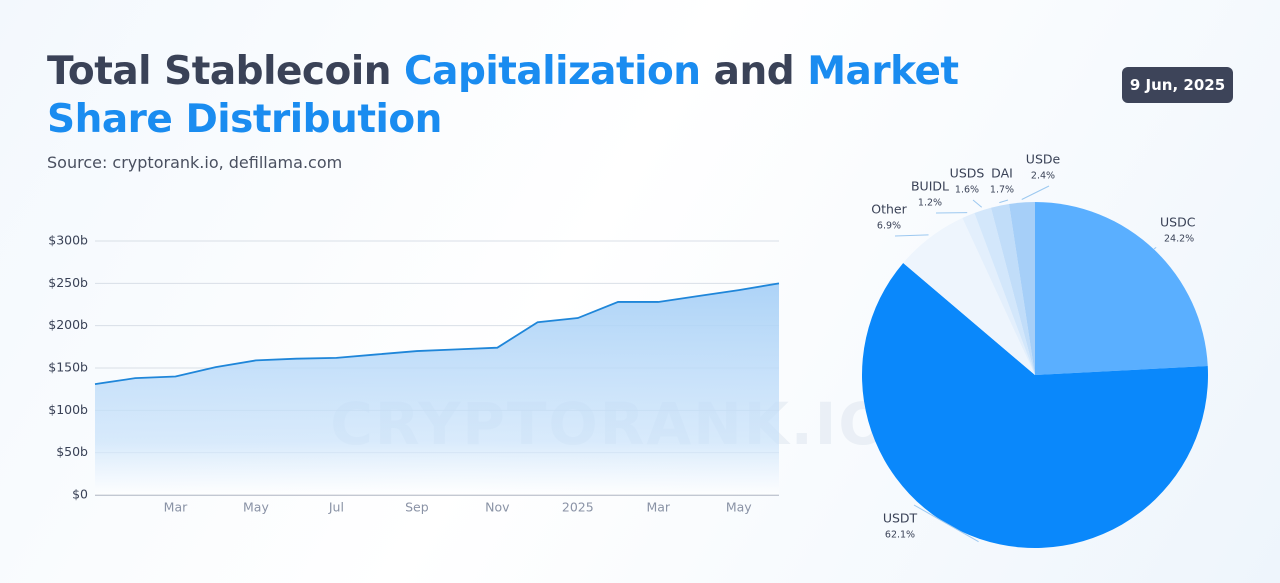  Describe the element at coordinates (503, 95) in the screenshot. I see `title-part: Market Share` at that location.